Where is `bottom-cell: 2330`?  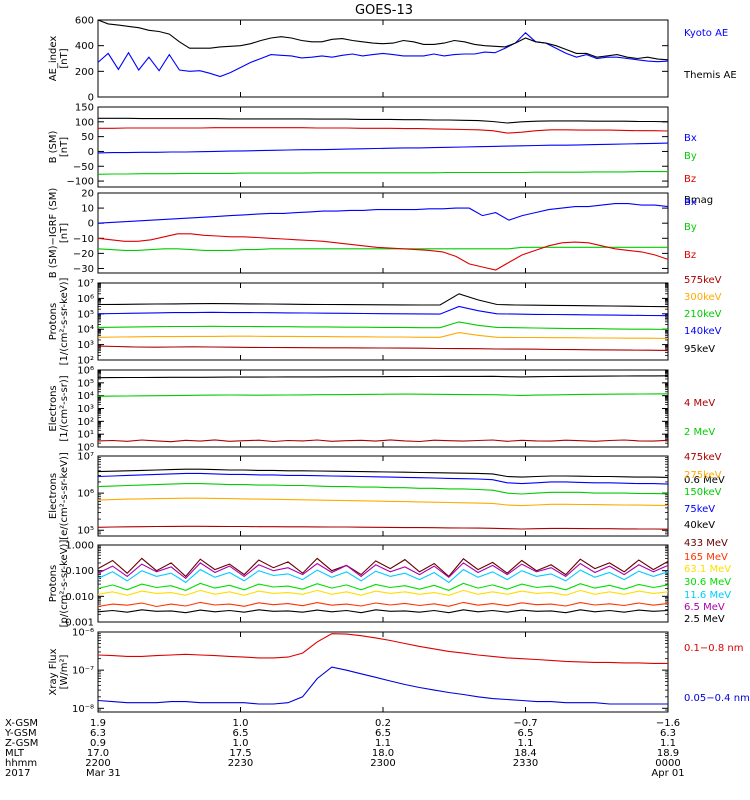
bottom-cell: 2330 is located at coordinates (525, 763).